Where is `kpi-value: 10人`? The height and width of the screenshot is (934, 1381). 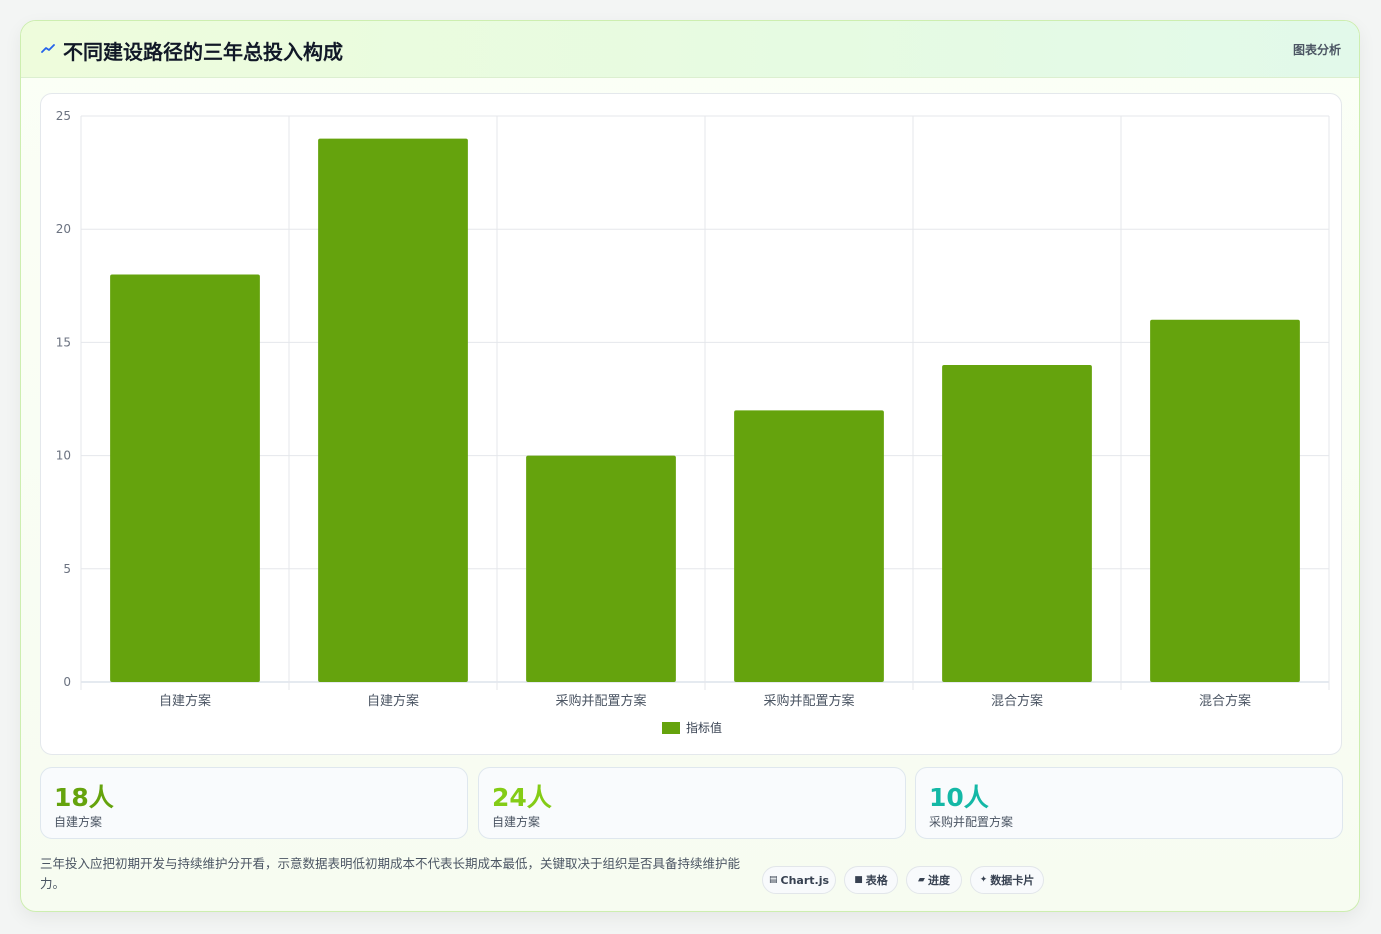 kpi-value: 10人 is located at coordinates (959, 796).